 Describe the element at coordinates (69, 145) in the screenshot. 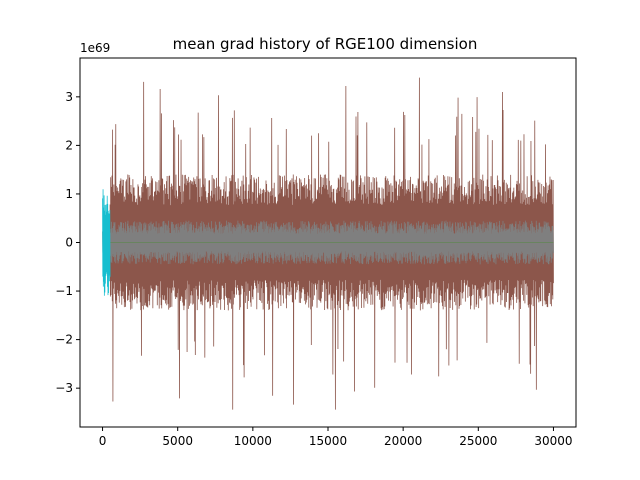

I see `y-tick-label: 2` at that location.